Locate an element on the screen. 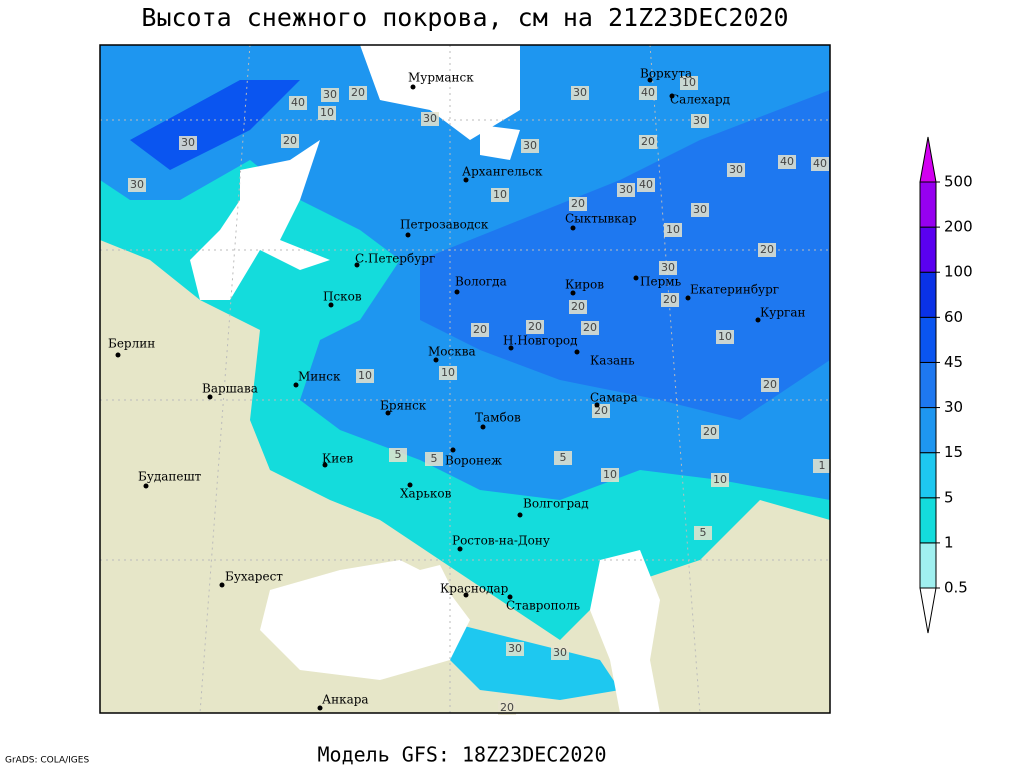  snow-deep-scandinavia is located at coordinates (215, 125).